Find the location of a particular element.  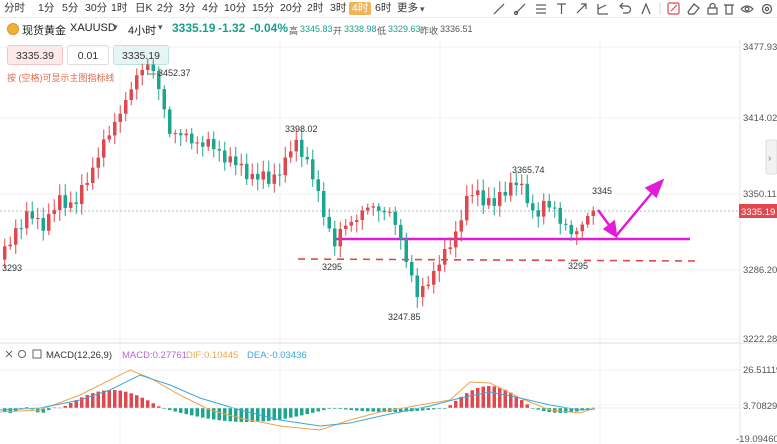

measure-icon is located at coordinates (602, 9).